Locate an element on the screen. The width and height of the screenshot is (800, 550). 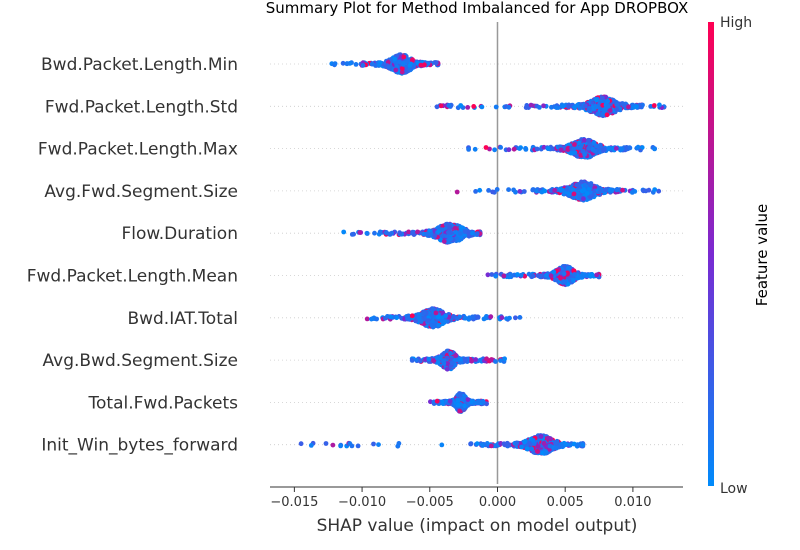
feature-label: Bwd.IAT.Total is located at coordinates (182, 319).